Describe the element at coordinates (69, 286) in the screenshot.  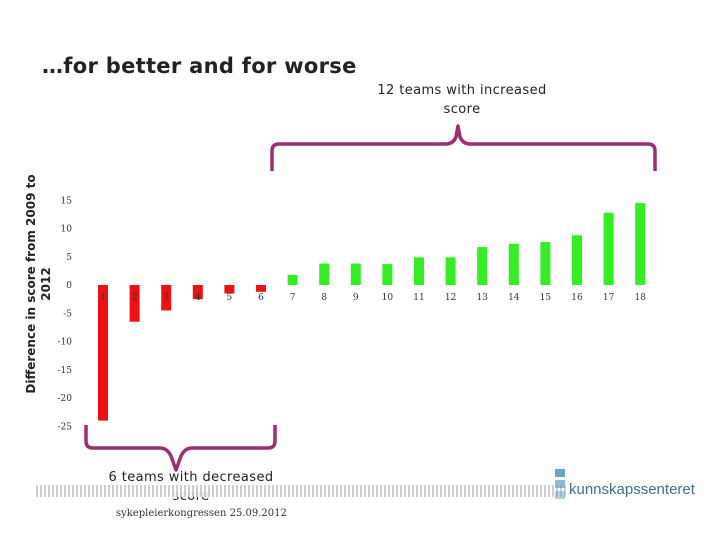
I see `y-tick-label: 0` at that location.